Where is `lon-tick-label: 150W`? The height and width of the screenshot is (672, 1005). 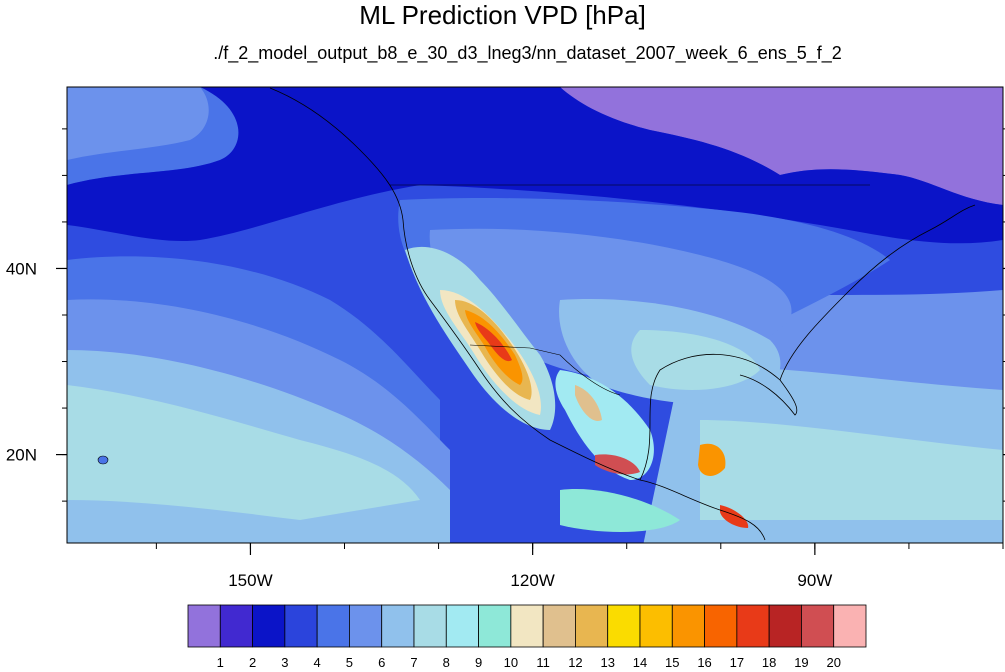
lon-tick-label: 150W is located at coordinates (250, 580).